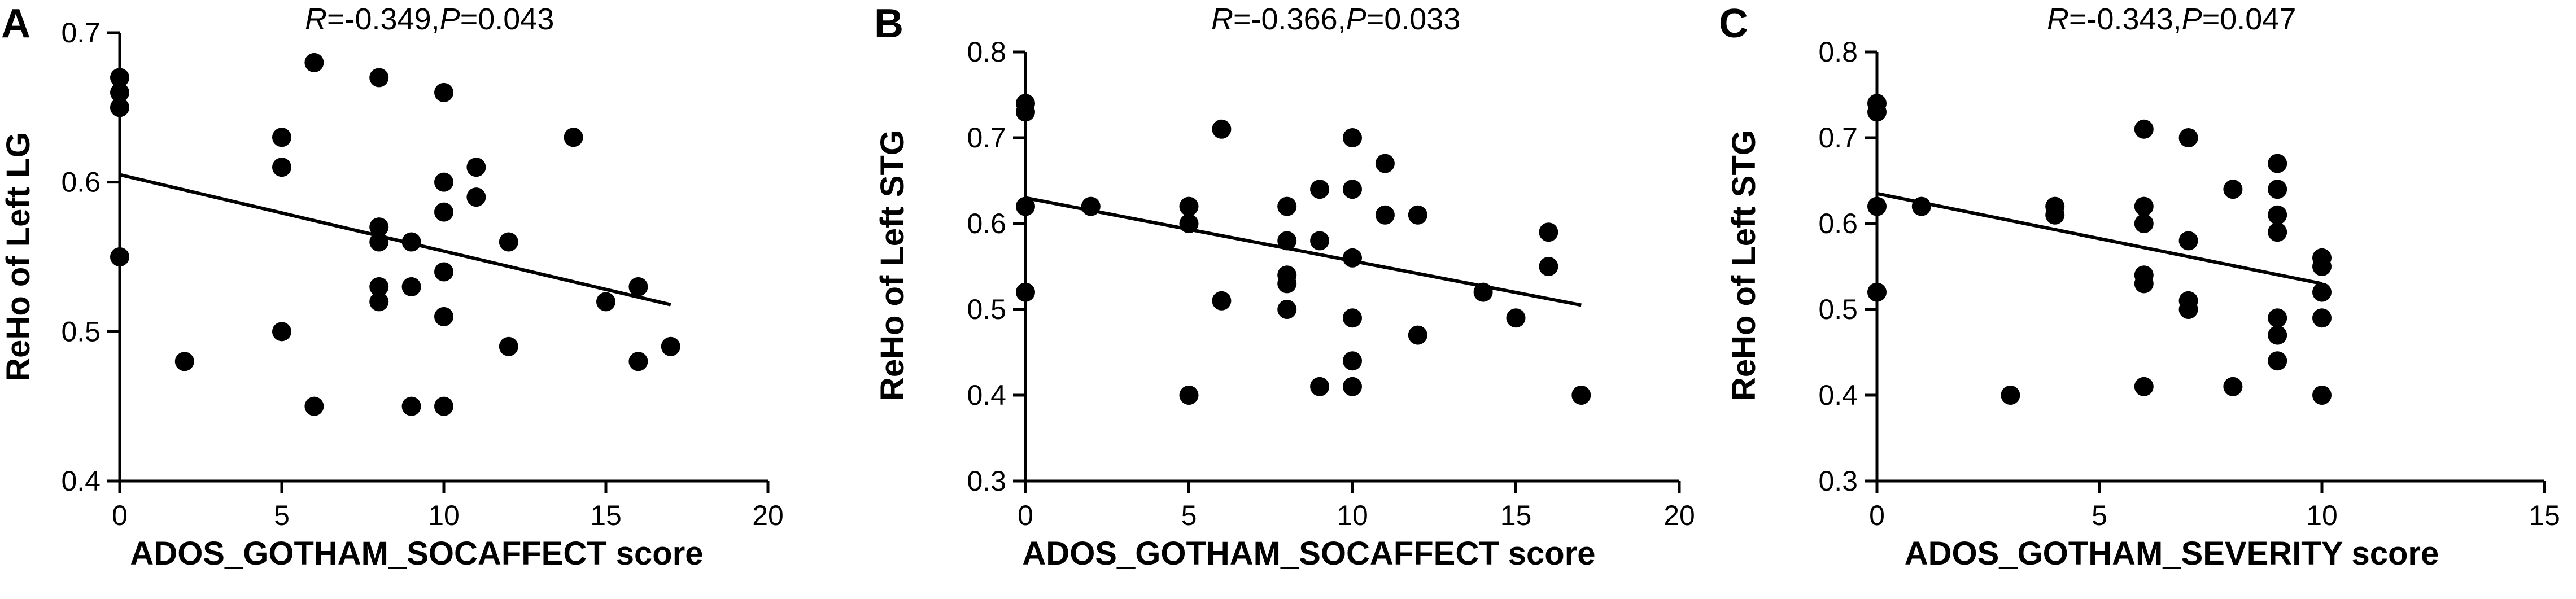 The width and height of the screenshot is (2576, 599). I want to click on panel-label: C, so click(1733, 23).